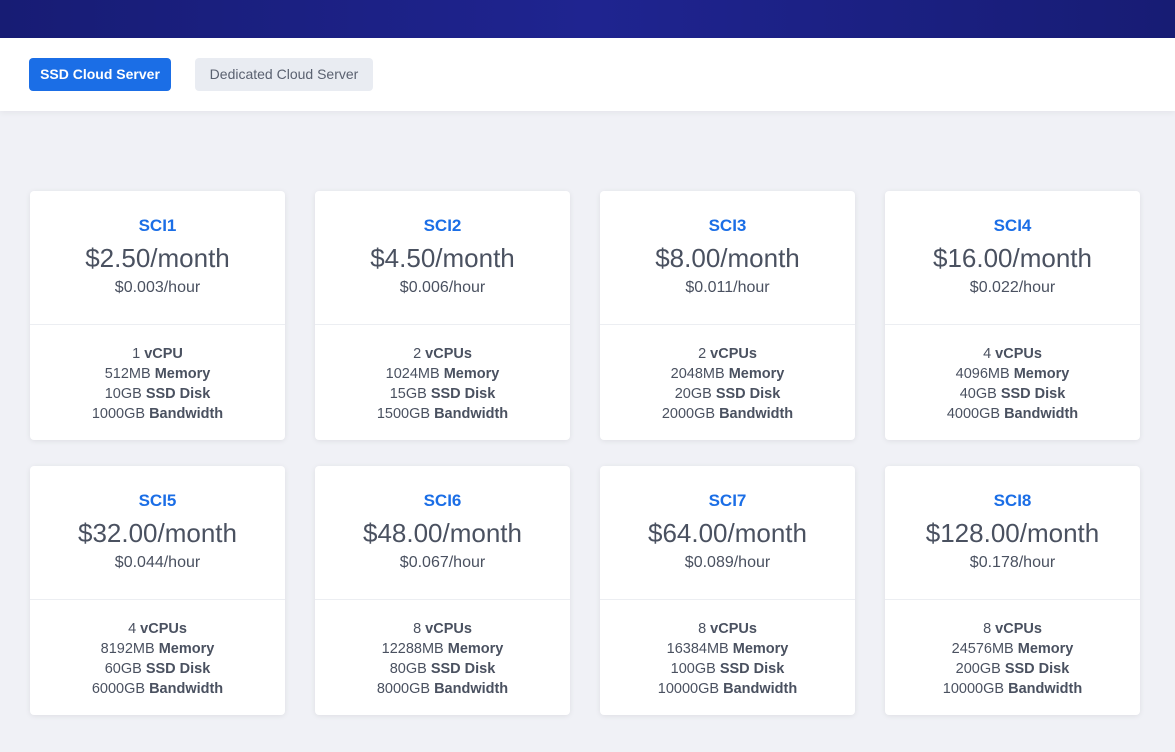  Describe the element at coordinates (587, 19) in the screenshot. I see `top-header-bar` at that location.